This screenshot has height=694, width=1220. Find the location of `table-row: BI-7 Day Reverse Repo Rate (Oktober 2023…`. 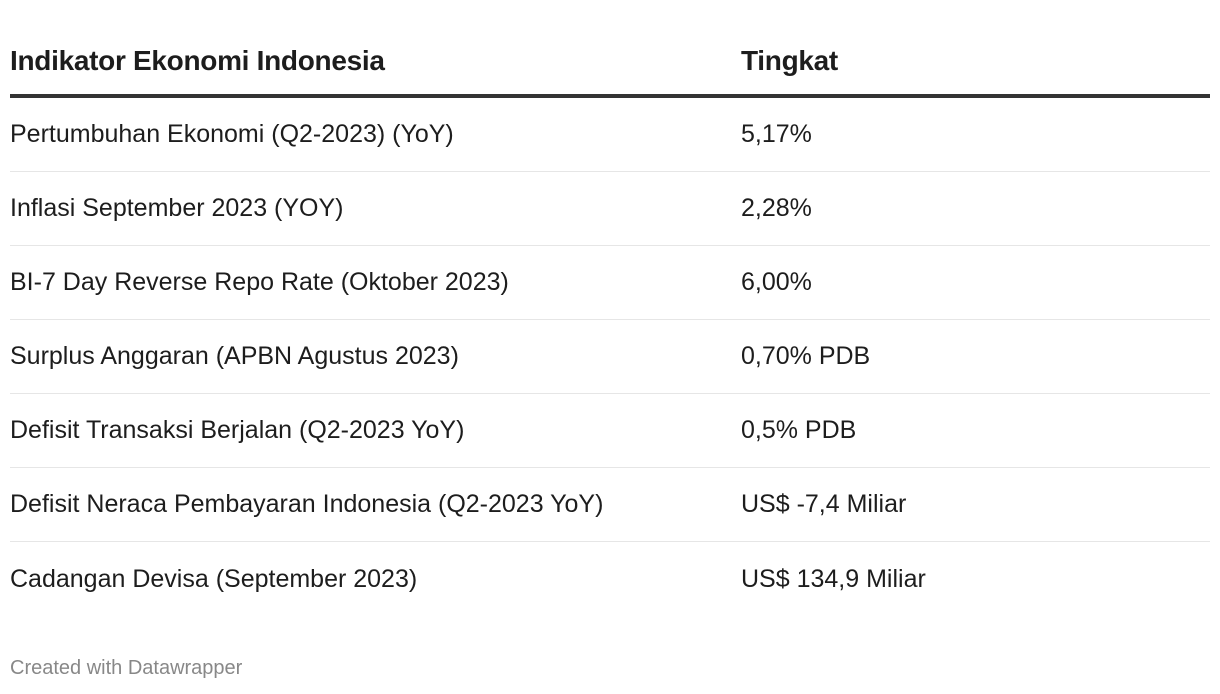

table-row: BI-7 Day Reverse Repo Rate (Oktober 2023… is located at coordinates (610, 283).